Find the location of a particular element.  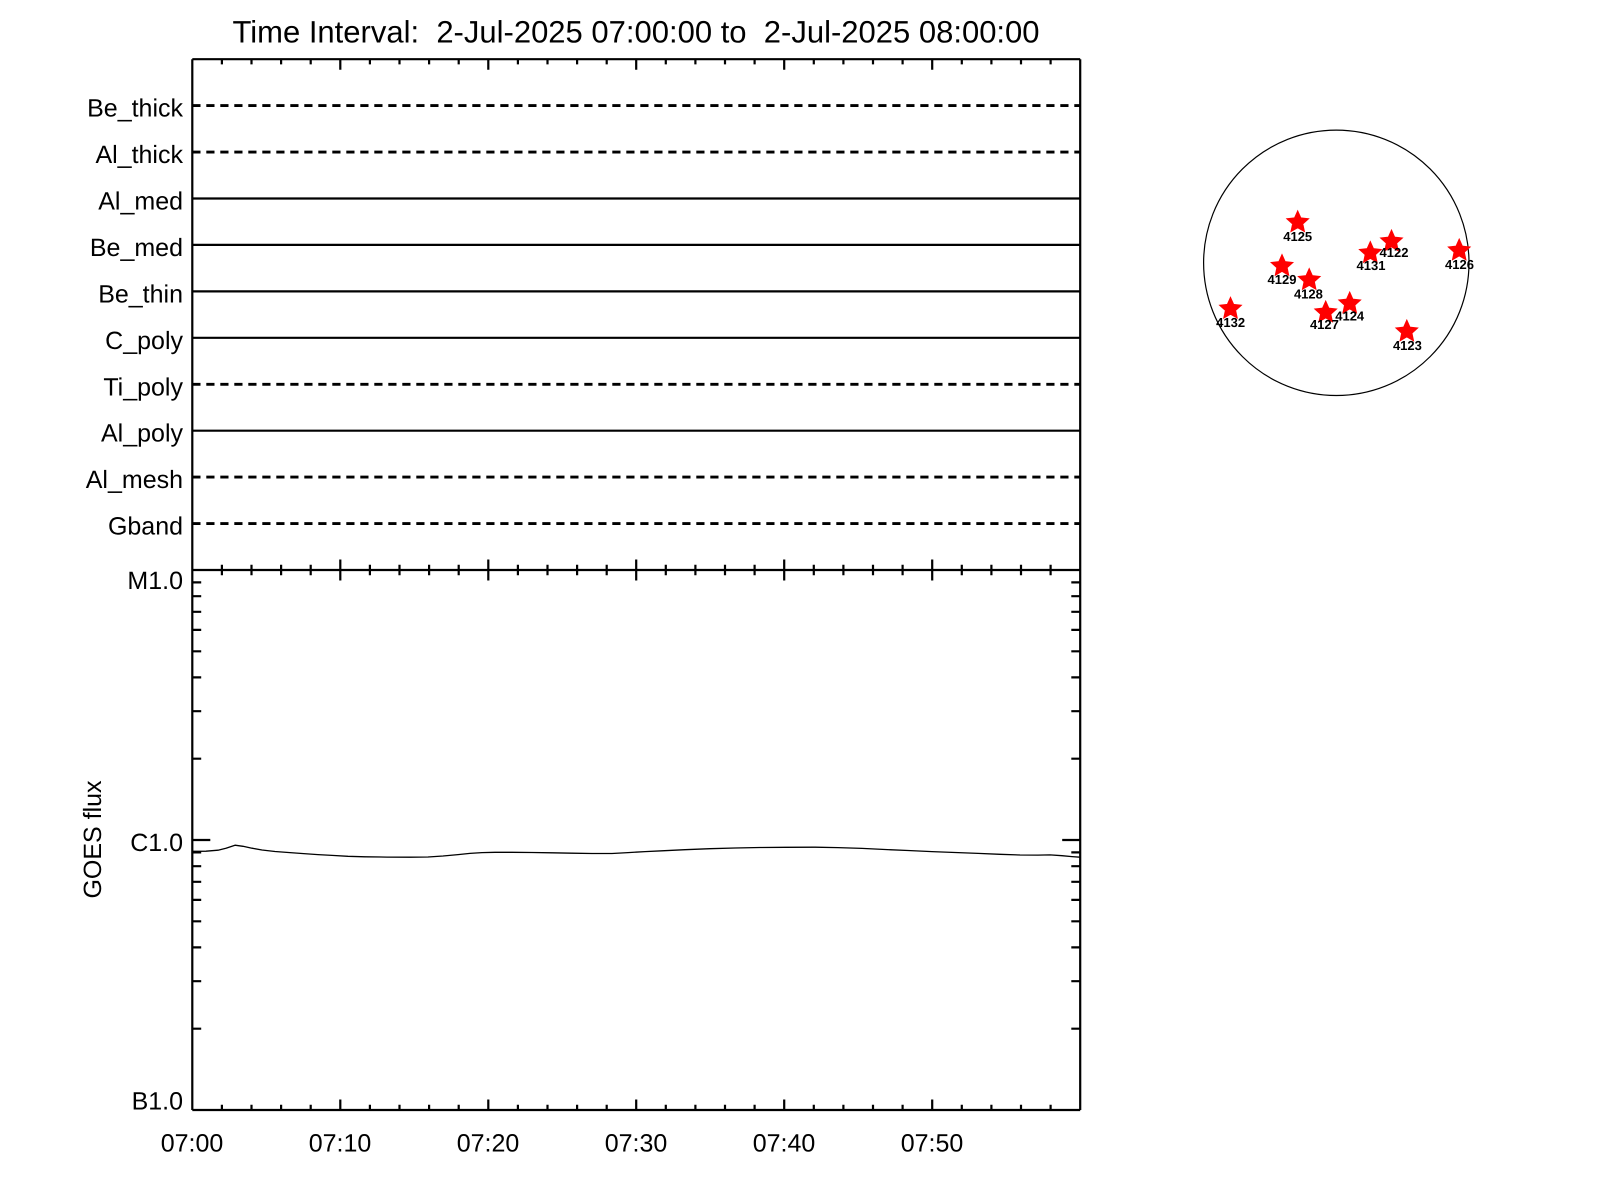

svg-text: 07:50 is located at coordinates (932, 1143).